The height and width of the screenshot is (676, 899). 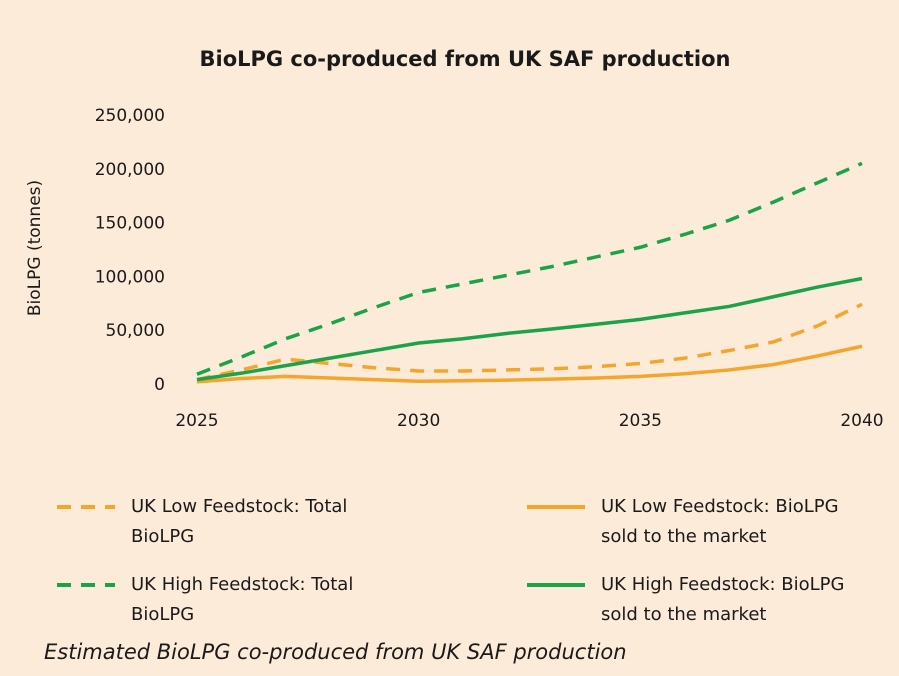 What do you see at coordinates (196, 421) in the screenshot?
I see `x-tick-label: 2025` at bounding box center [196, 421].